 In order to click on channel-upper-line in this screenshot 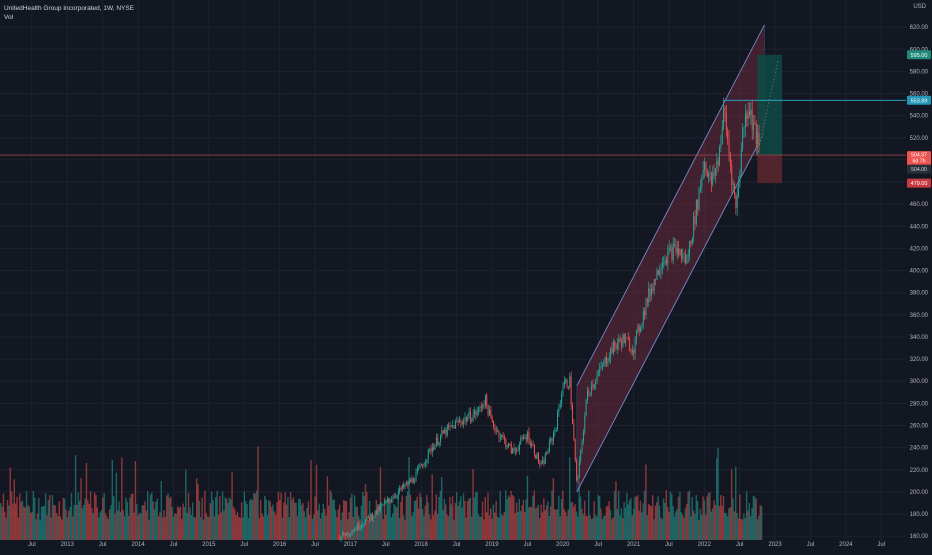, I will do `click(670, 205)`.